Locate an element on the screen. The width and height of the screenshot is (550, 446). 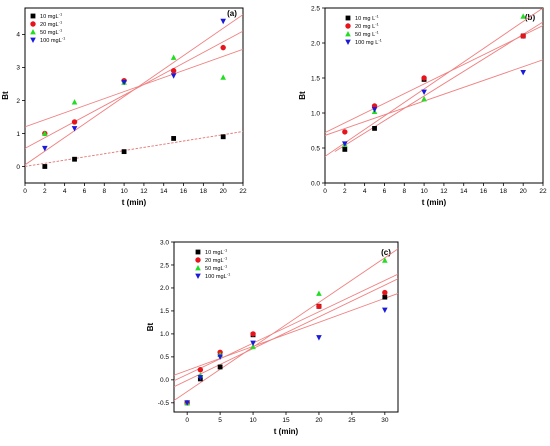
x-tick-label: 18 is located at coordinates (204, 191).